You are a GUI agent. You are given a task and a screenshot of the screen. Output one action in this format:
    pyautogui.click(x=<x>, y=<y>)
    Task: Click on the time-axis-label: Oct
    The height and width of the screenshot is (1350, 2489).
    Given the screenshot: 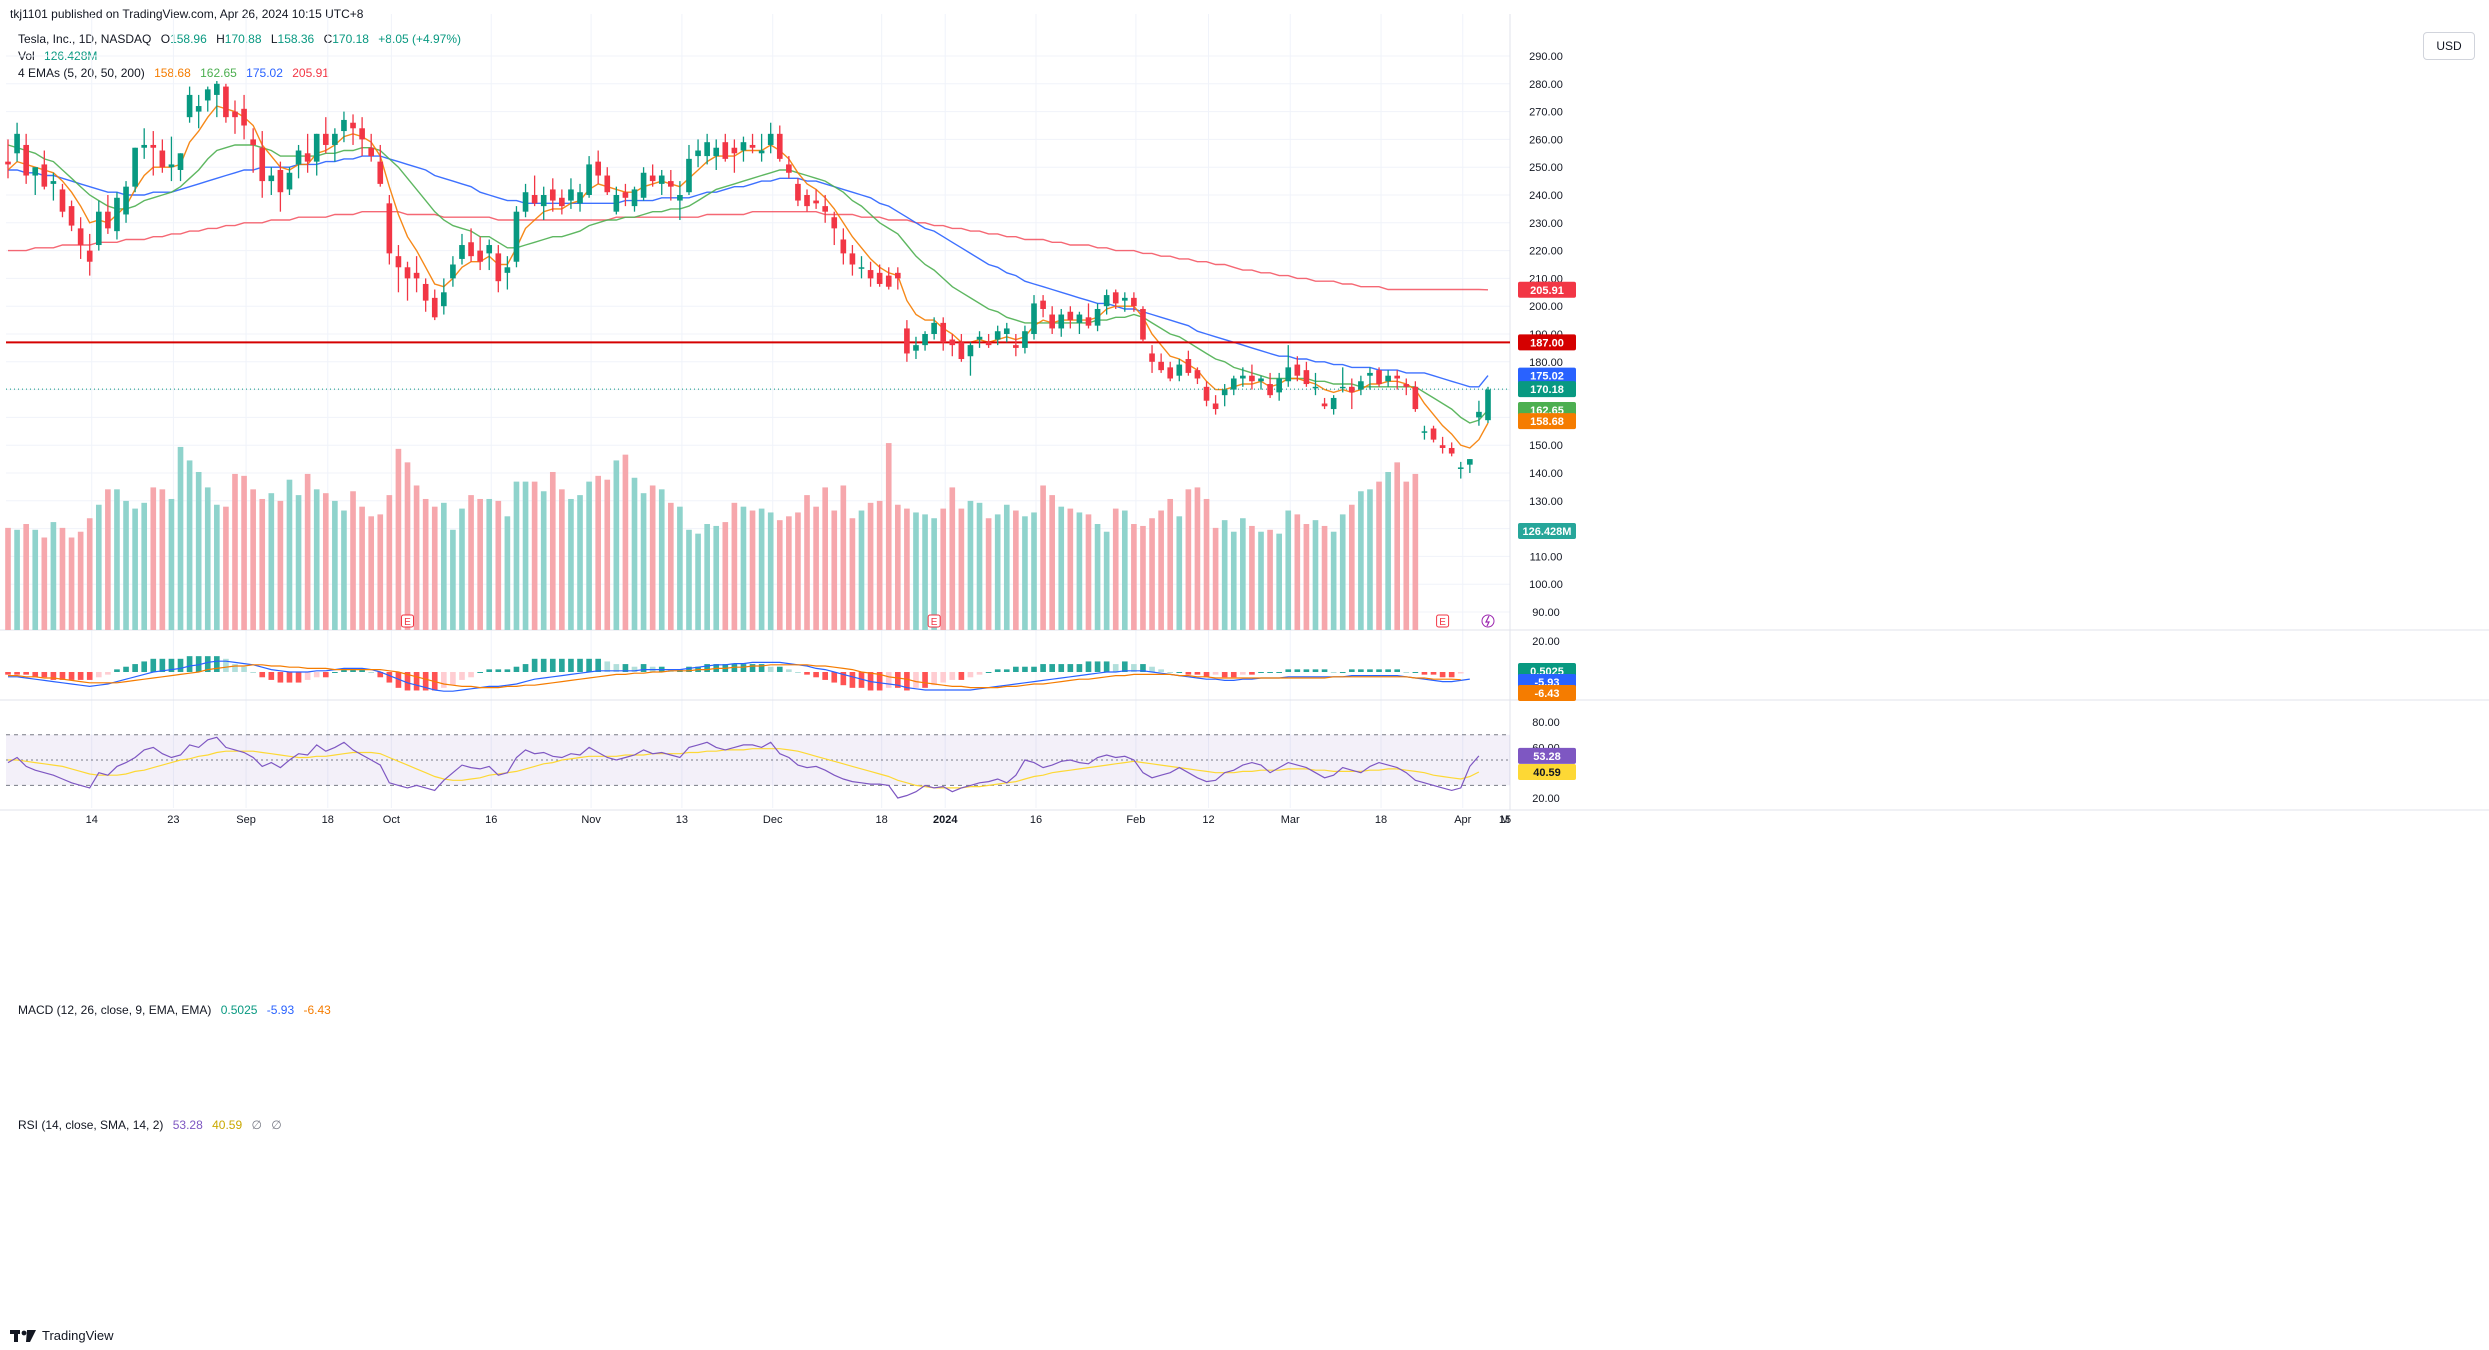 What is the action you would take?
    pyautogui.click(x=391, y=820)
    